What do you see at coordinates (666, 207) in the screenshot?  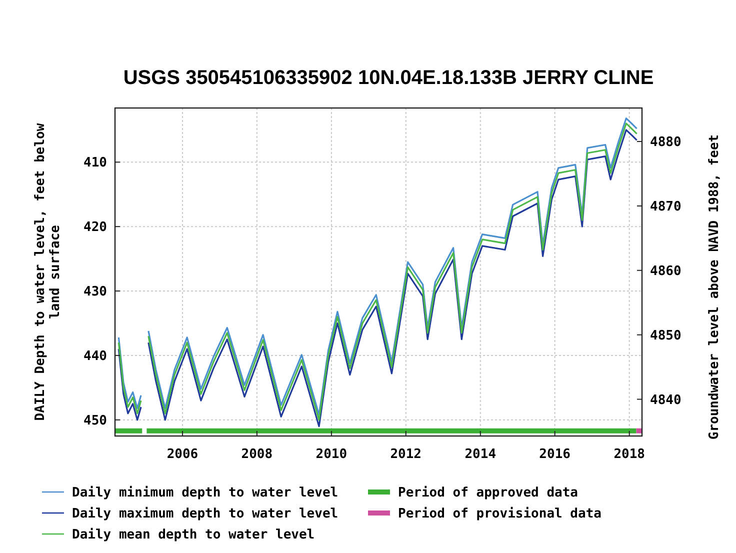 I see `y2-tick-label: 4870` at bounding box center [666, 207].